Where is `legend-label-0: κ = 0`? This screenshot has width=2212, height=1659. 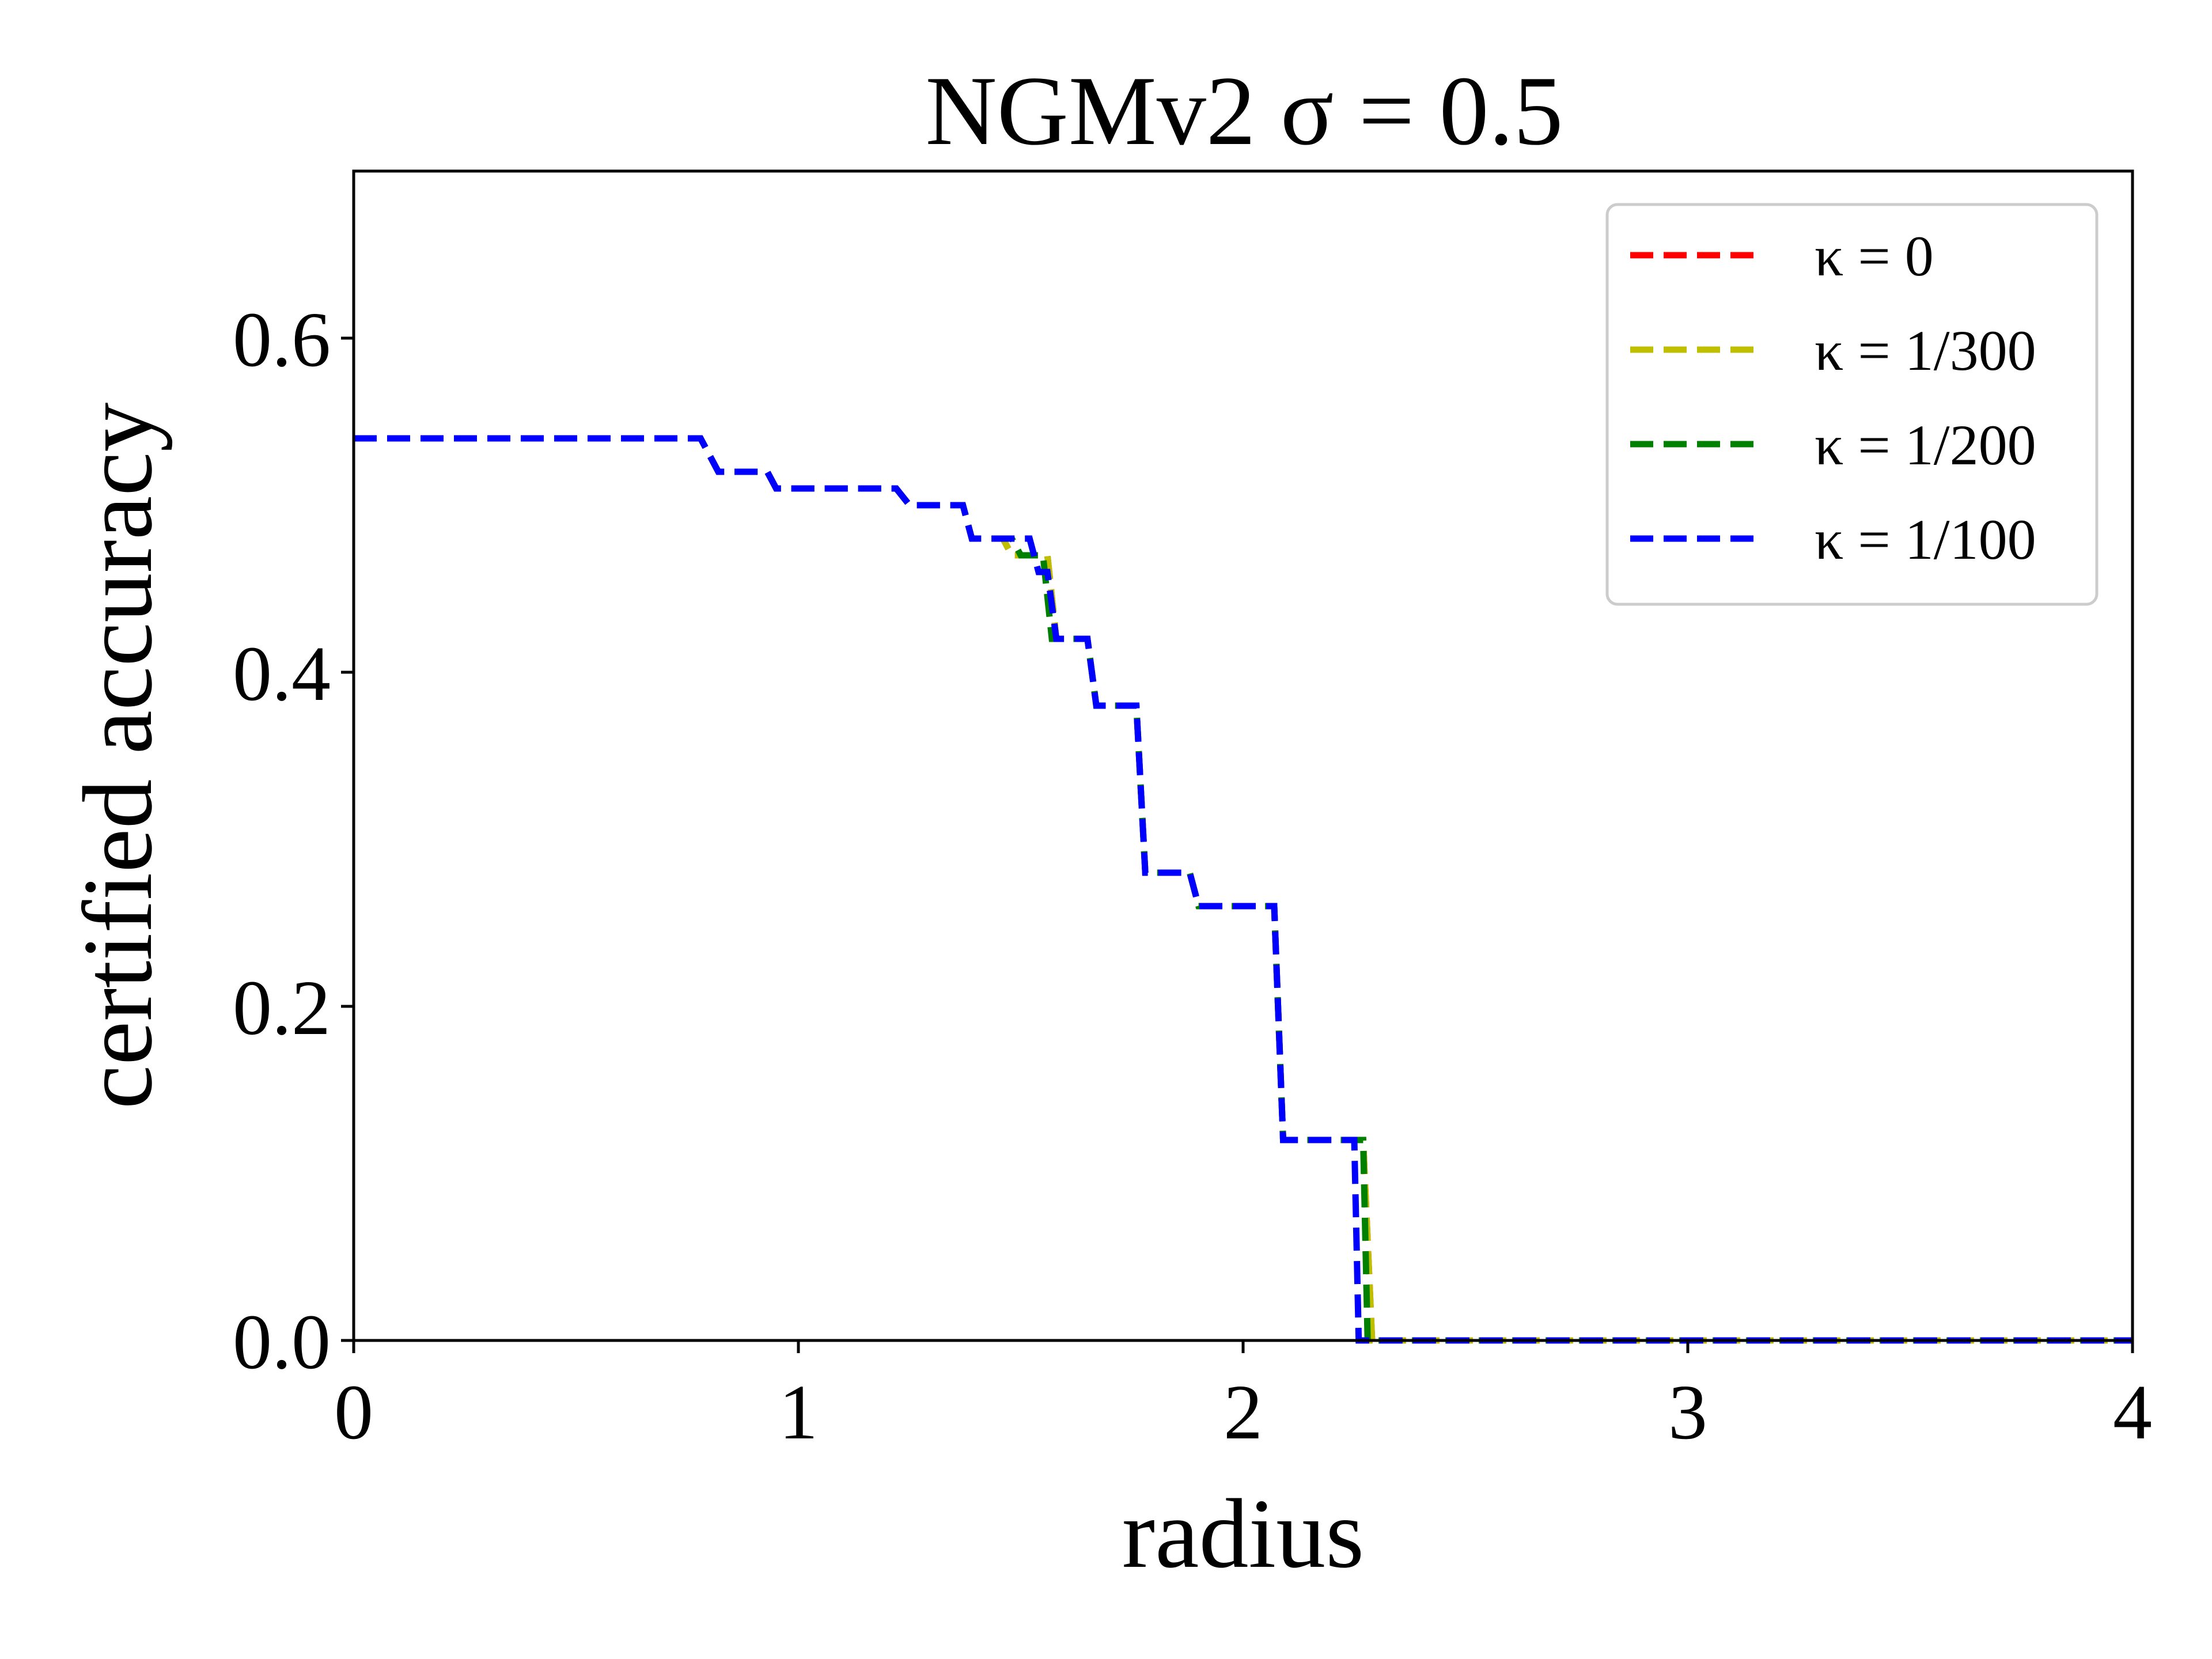
legend-label-0: κ = 0 is located at coordinates (1874, 256).